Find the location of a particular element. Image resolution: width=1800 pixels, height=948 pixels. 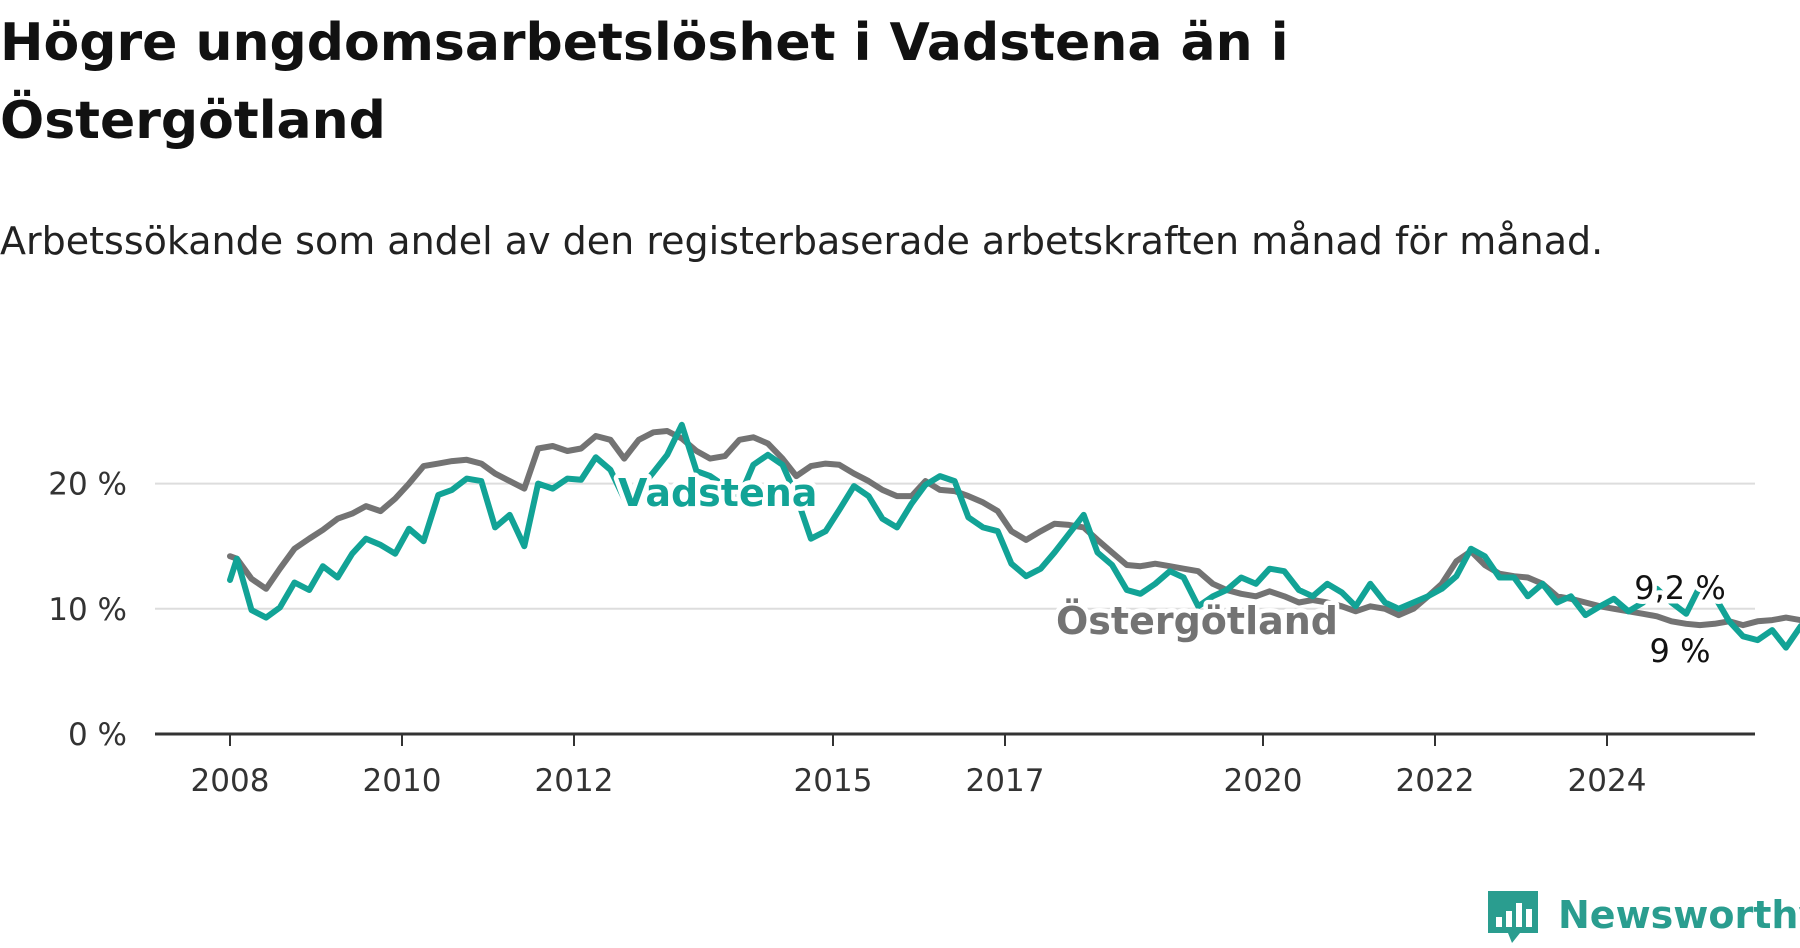

x-tick-label: 2017 is located at coordinates (1005, 781).